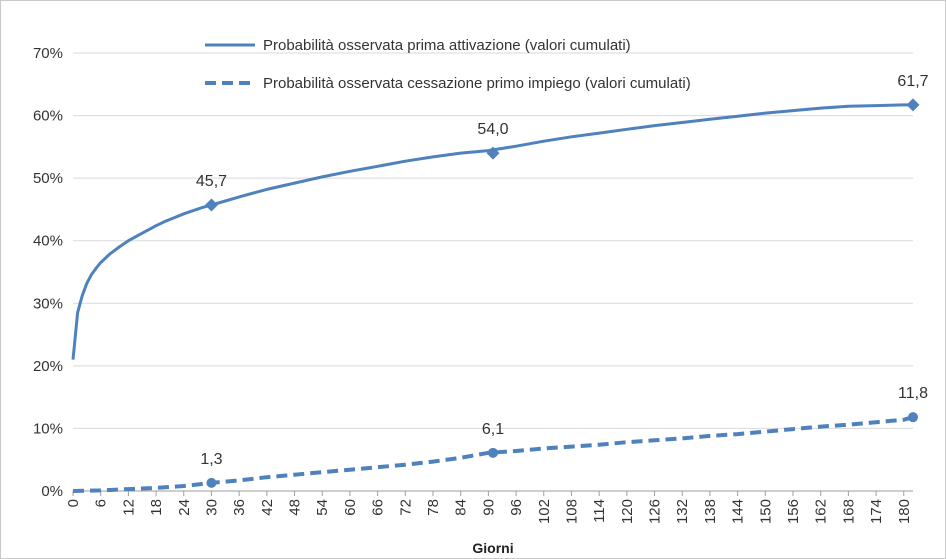 Image resolution: width=946 pixels, height=559 pixels. I want to click on data-label: 45,7, so click(211, 181).